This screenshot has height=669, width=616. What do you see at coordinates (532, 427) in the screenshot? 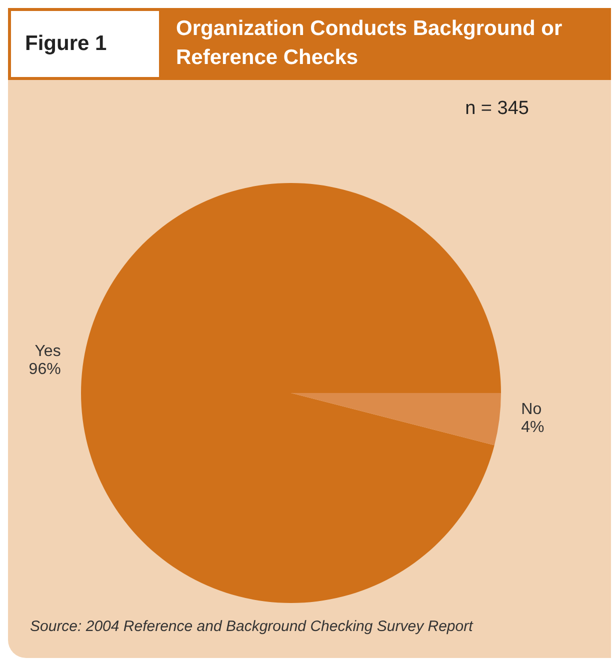
I see `data-label: 4%` at bounding box center [532, 427].